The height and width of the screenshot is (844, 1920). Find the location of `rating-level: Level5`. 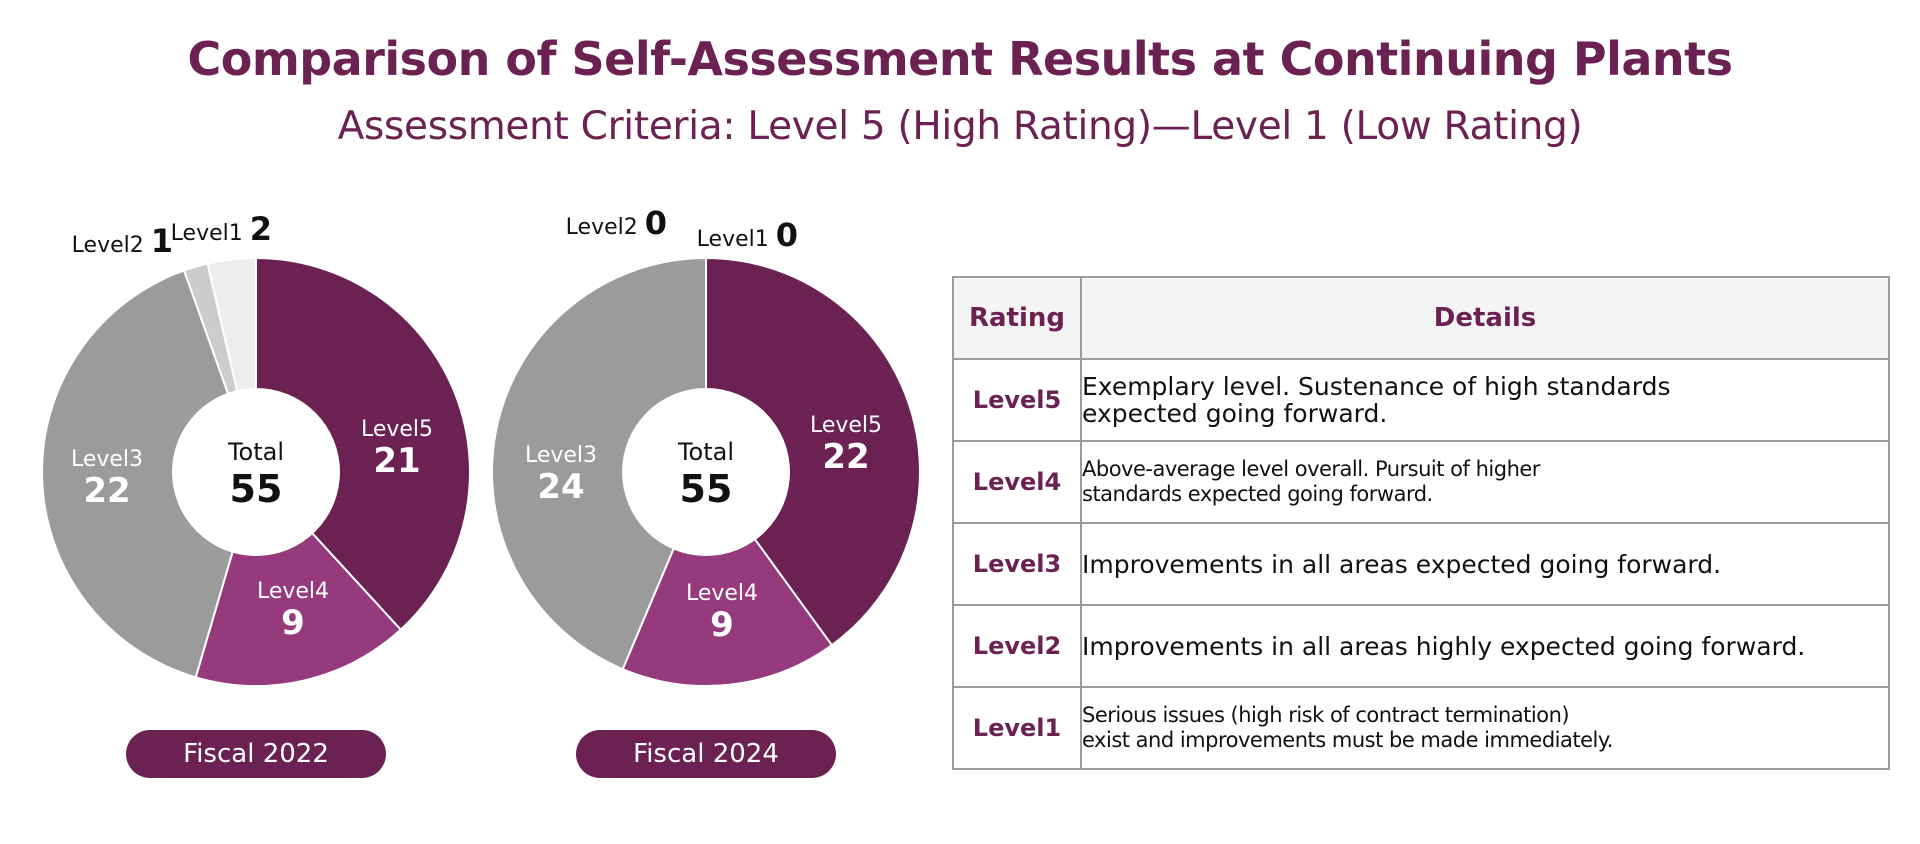

rating-level: Level5 is located at coordinates (1017, 400).